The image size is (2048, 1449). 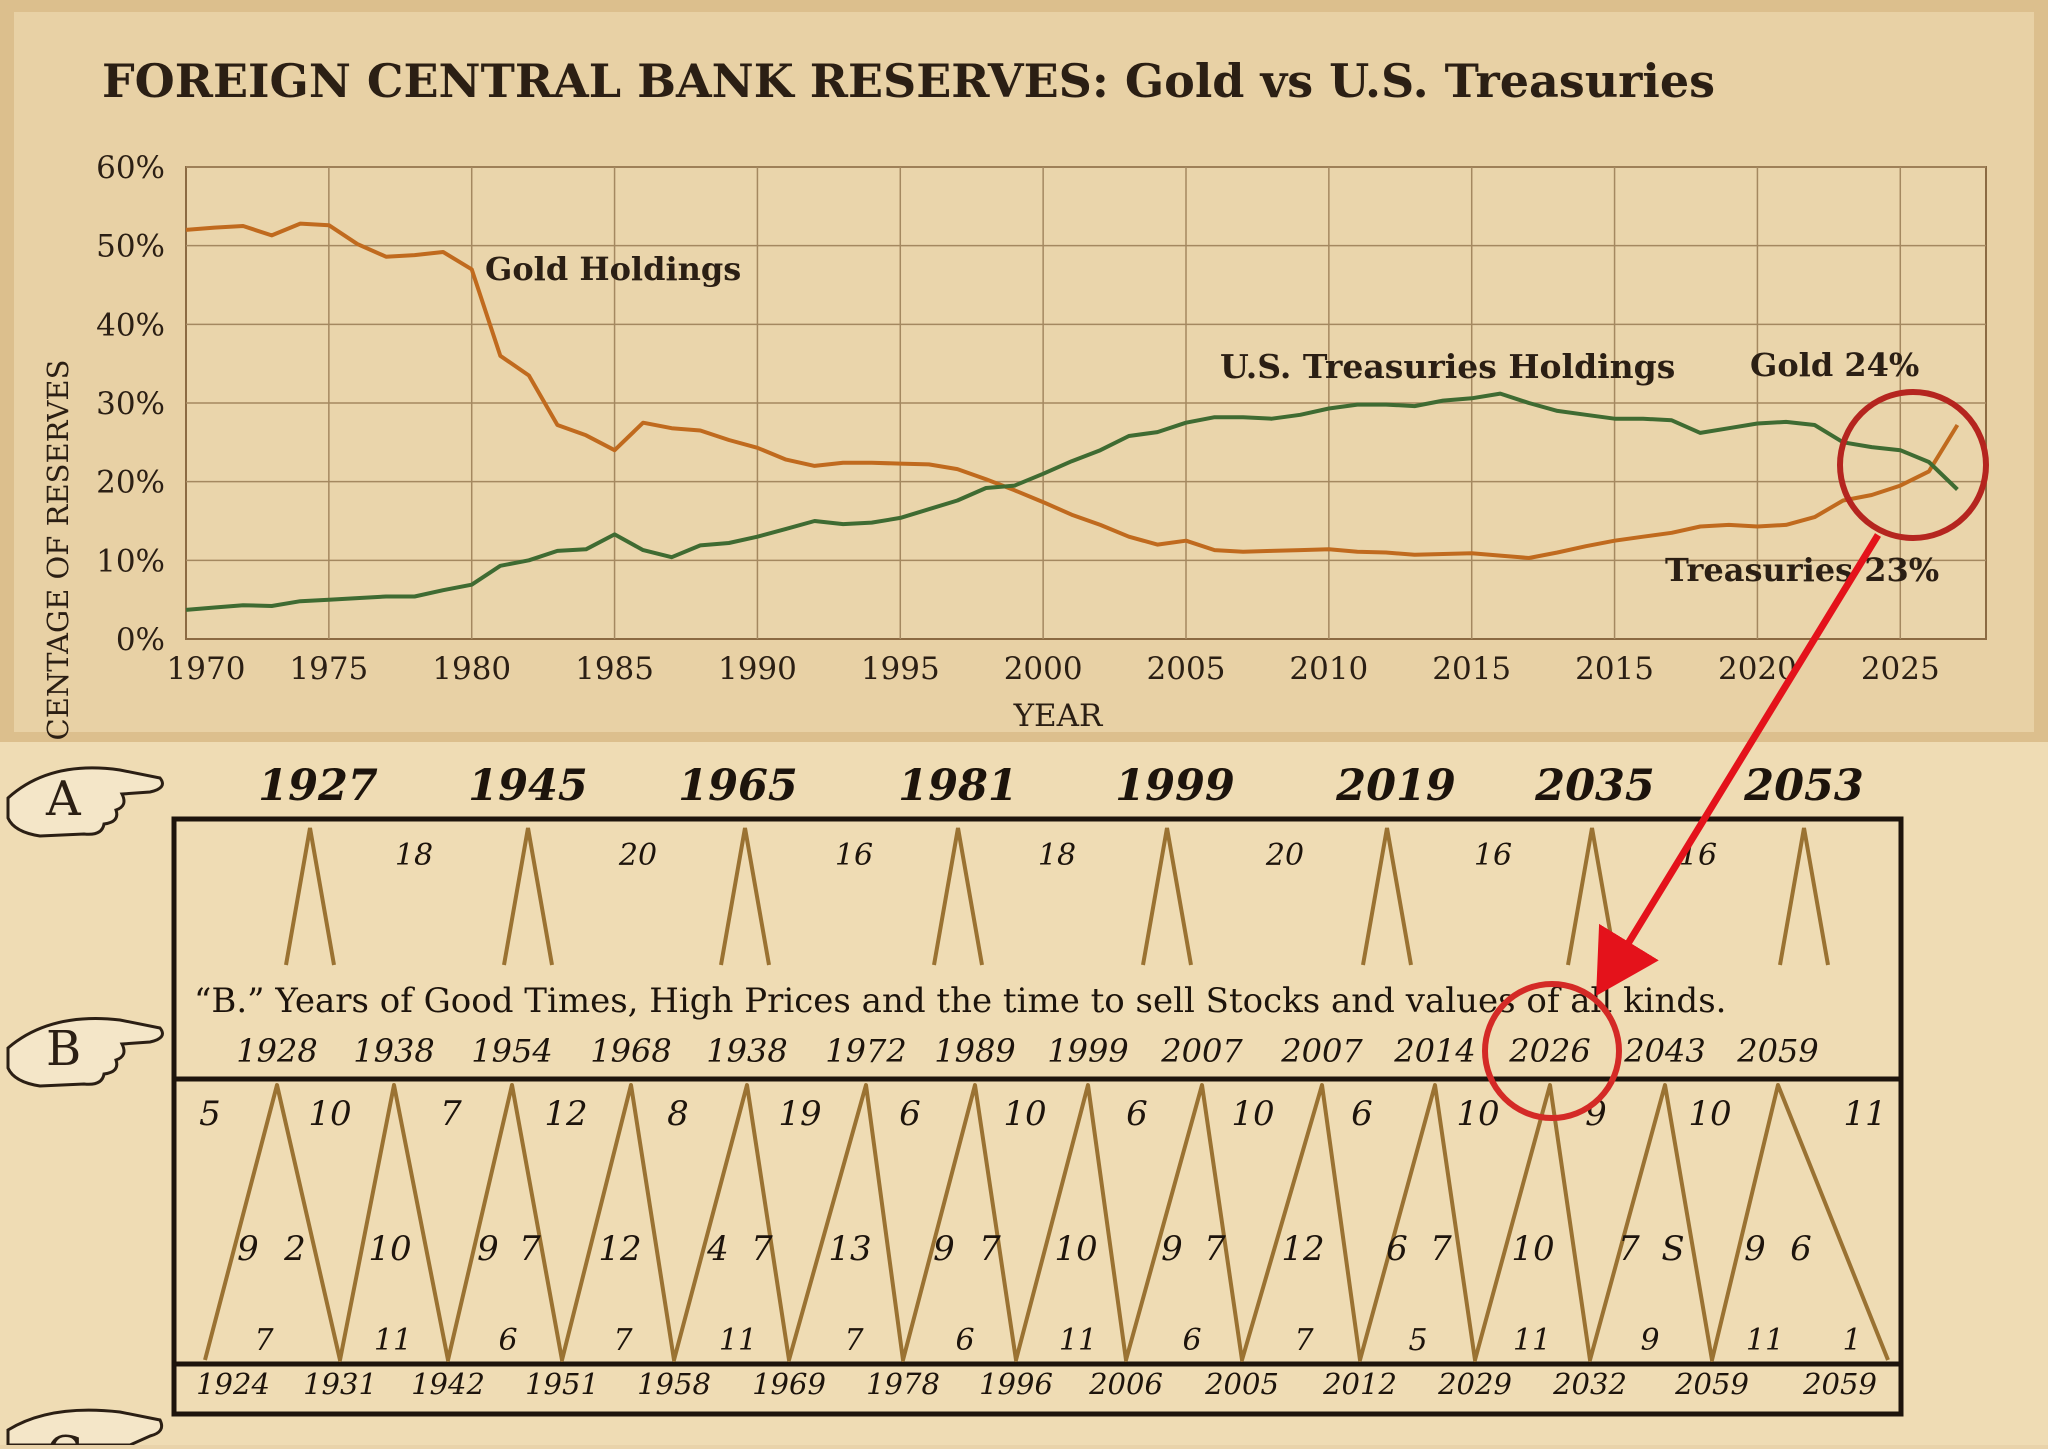 What do you see at coordinates (1175, 786) in the screenshot?
I see `a-row-year: 1999` at bounding box center [1175, 786].